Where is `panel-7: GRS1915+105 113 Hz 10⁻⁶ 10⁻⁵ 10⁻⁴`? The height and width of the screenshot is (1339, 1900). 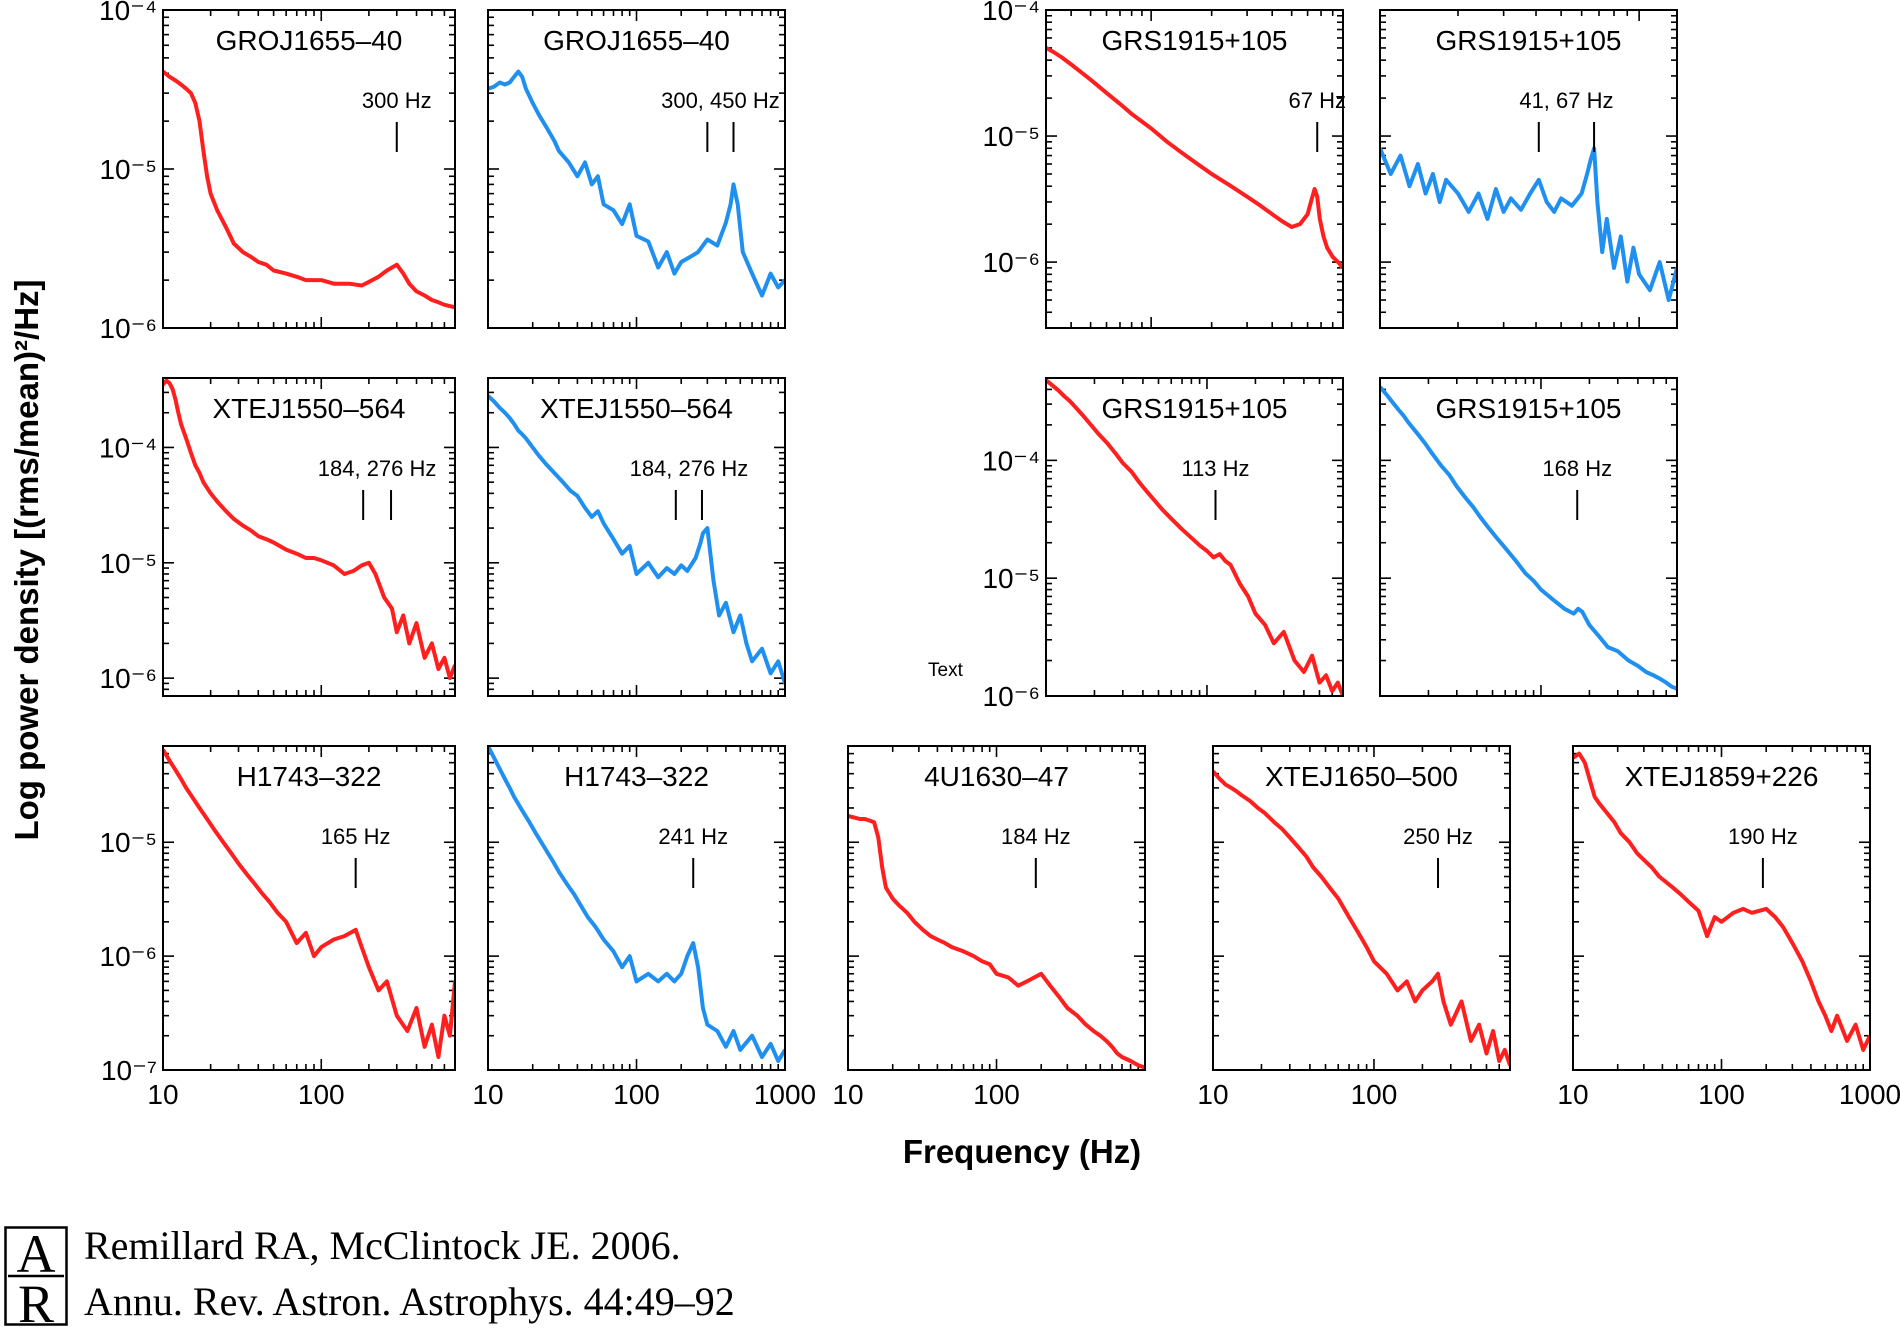
panel-7: GRS1915+105 113 Hz 10⁻⁶ 10⁻⁵ 10⁻⁴ is located at coordinates (1163, 544).